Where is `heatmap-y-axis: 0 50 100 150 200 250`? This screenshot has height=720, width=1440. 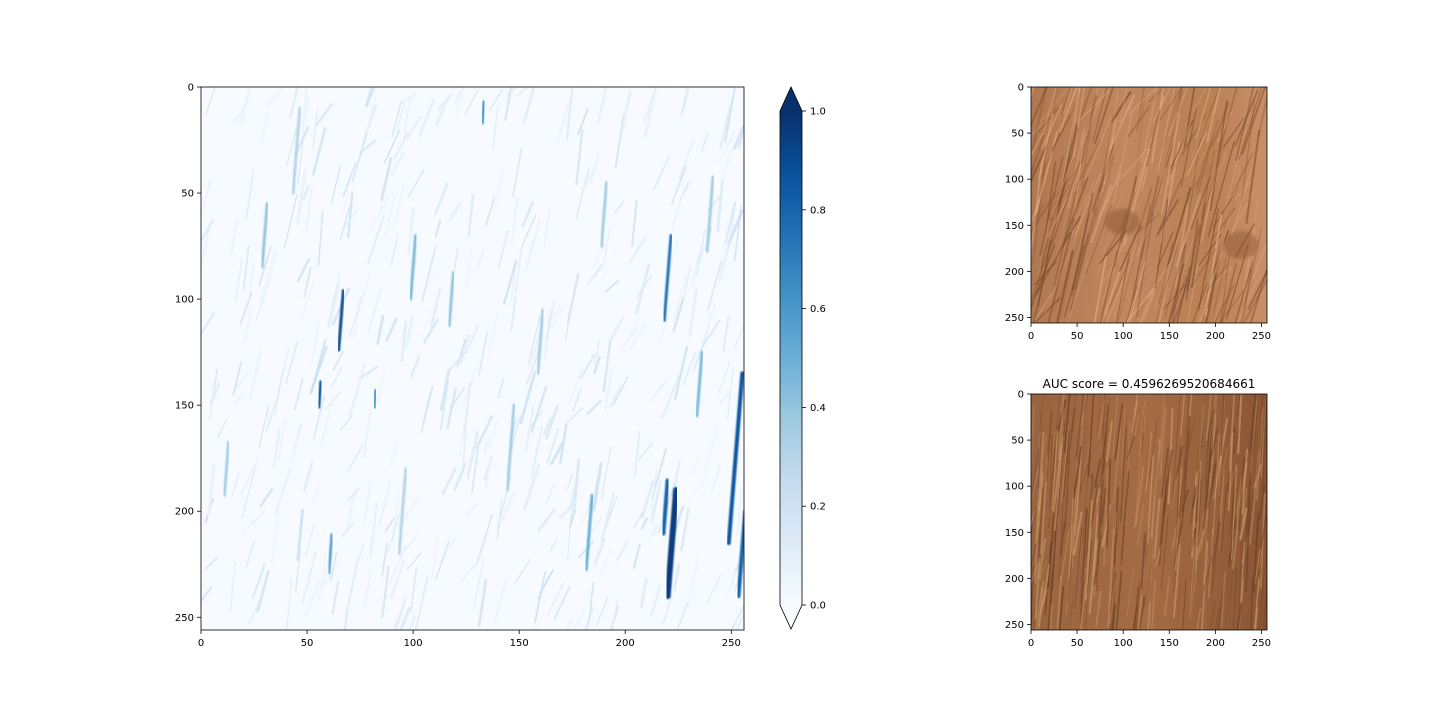
heatmap-y-axis: 0 50 100 150 200 250 is located at coordinates (188, 353).